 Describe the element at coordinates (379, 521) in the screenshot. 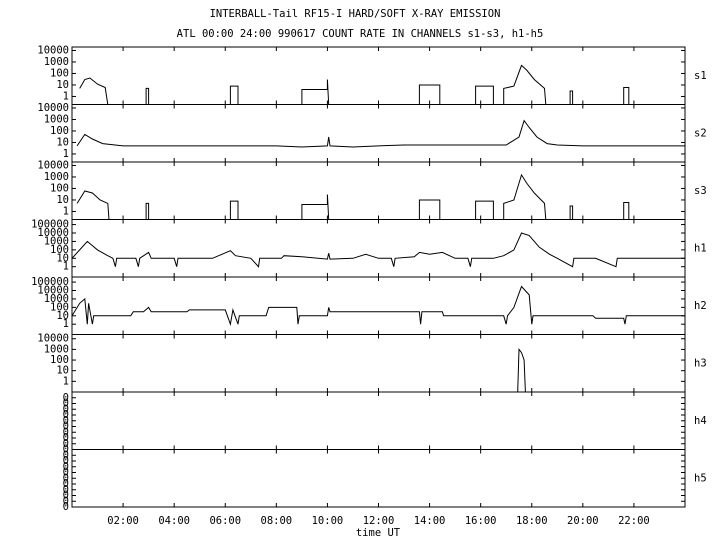

I see `x-tick-label: 12:00` at that location.